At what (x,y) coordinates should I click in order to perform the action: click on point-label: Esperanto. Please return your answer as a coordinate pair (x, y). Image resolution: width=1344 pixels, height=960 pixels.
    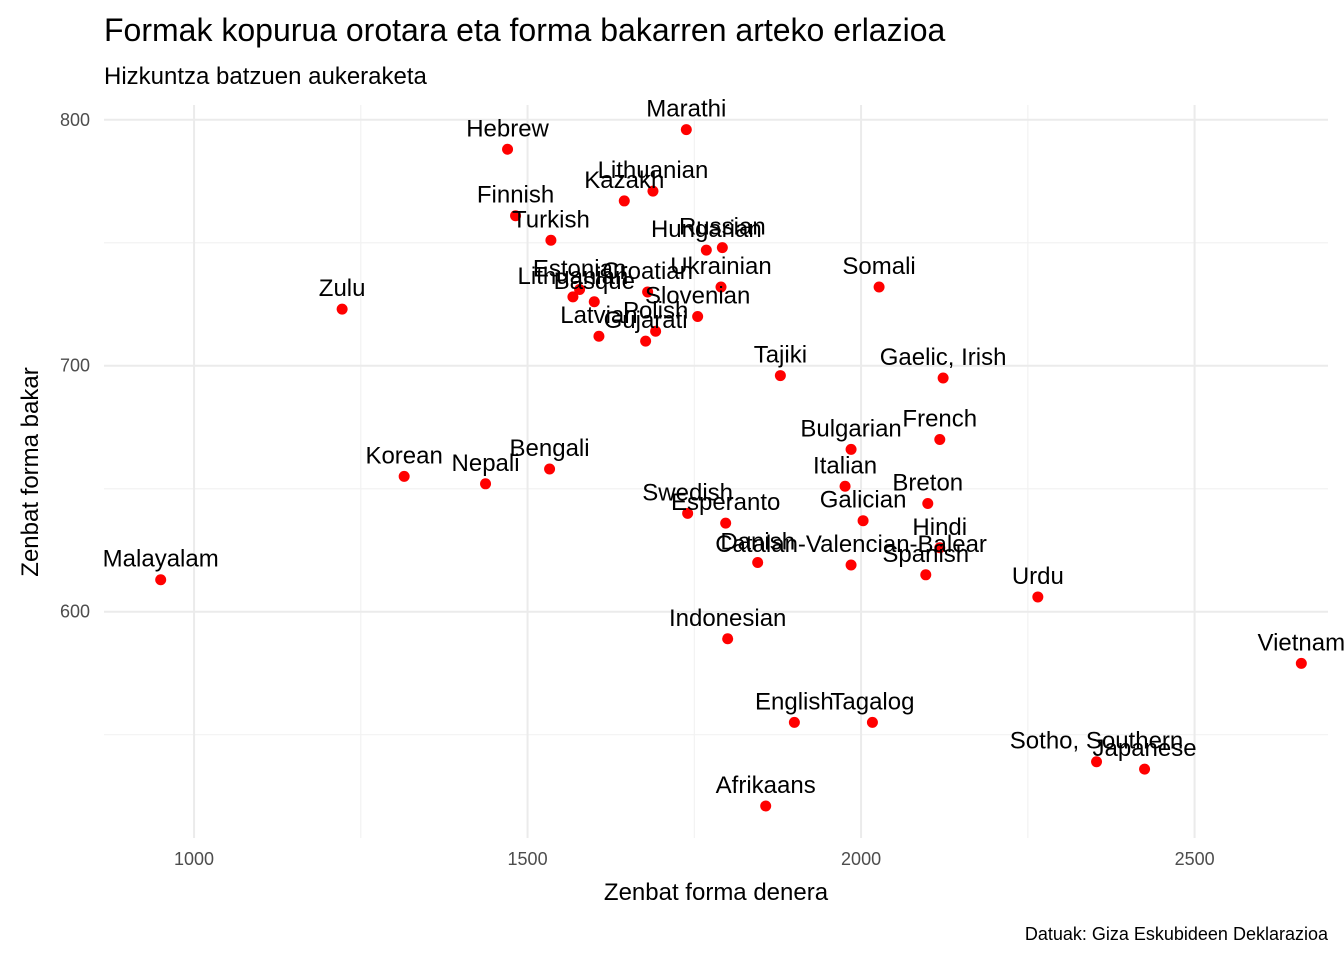
    Looking at the image, I should click on (725, 502).